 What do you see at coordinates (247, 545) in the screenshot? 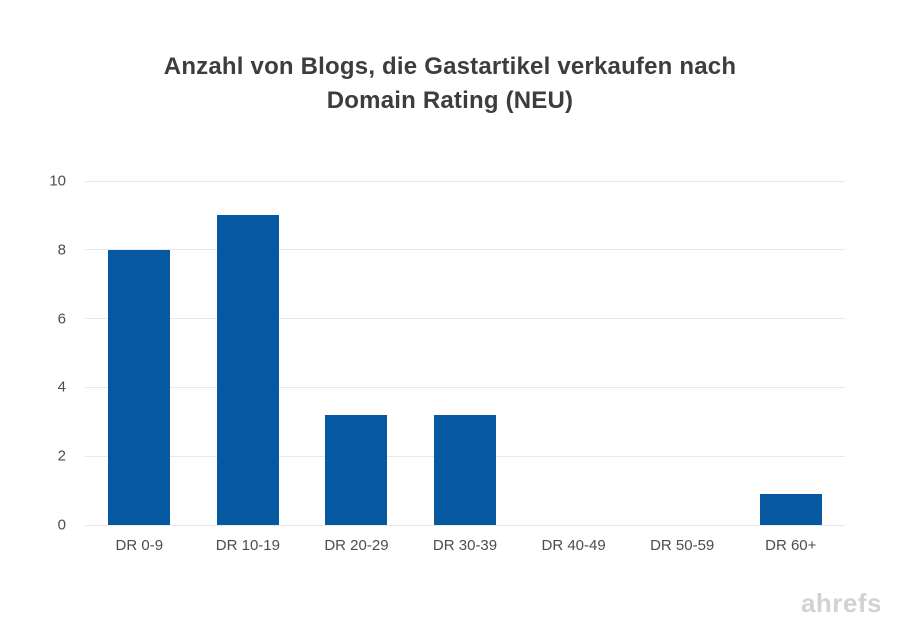
I see `x-tick-label: DR 10-19` at bounding box center [247, 545].